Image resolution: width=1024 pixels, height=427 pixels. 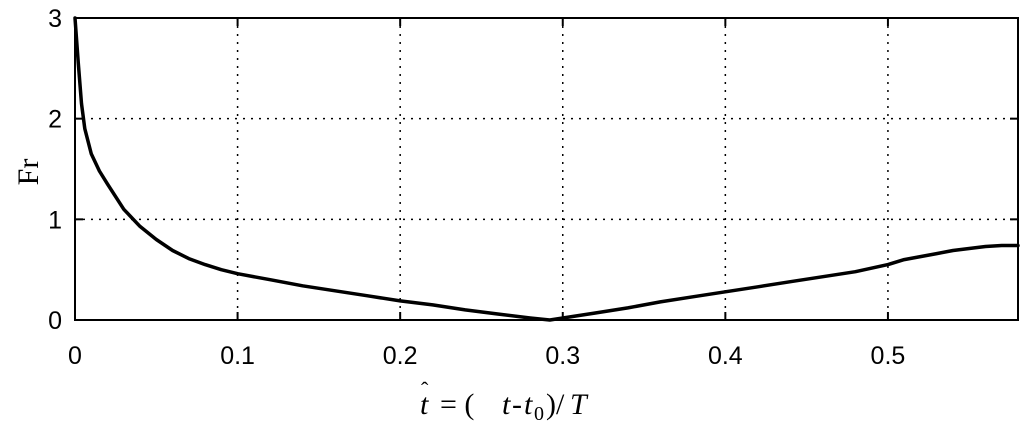 I want to click on x-tick-label: 0.5, so click(x=888, y=356).